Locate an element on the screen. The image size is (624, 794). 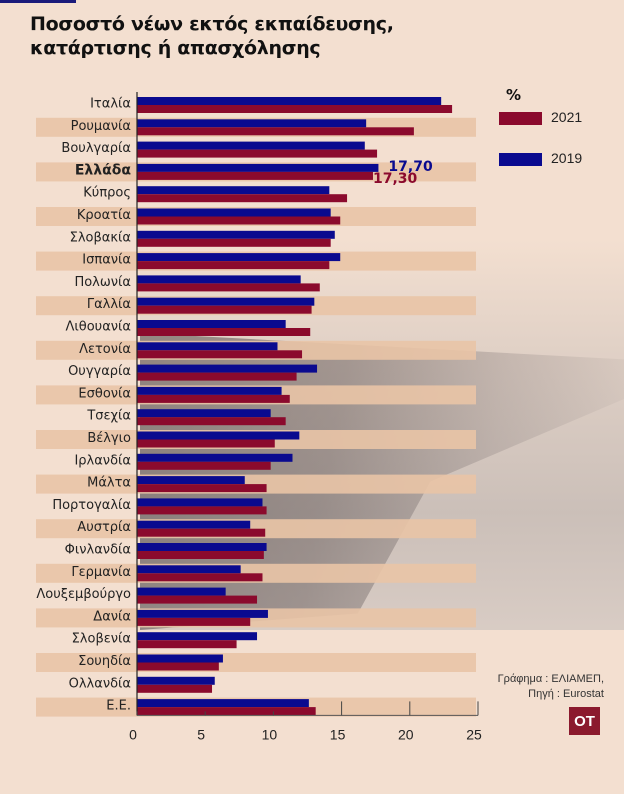
legend-swatch-2019 is located at coordinates (520, 159).